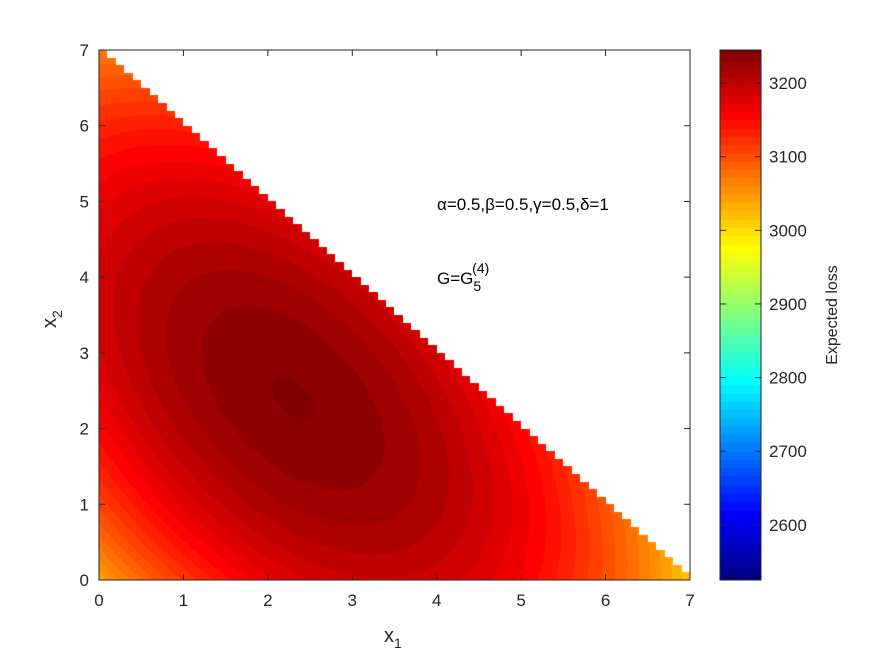  What do you see at coordinates (788, 451) in the screenshot?
I see `colorbar-tick-label: 2700` at bounding box center [788, 451].